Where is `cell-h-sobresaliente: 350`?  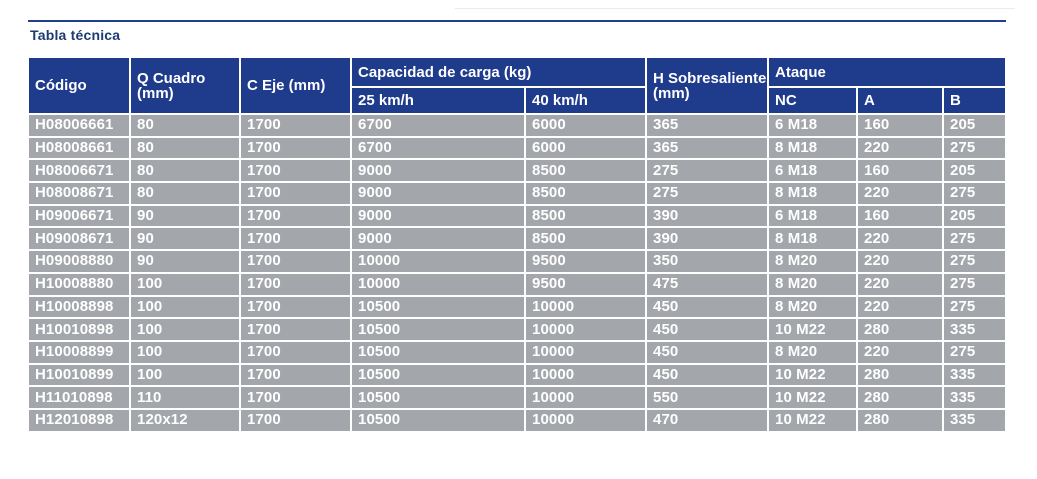 cell-h-sobresaliente: 350 is located at coordinates (707, 261).